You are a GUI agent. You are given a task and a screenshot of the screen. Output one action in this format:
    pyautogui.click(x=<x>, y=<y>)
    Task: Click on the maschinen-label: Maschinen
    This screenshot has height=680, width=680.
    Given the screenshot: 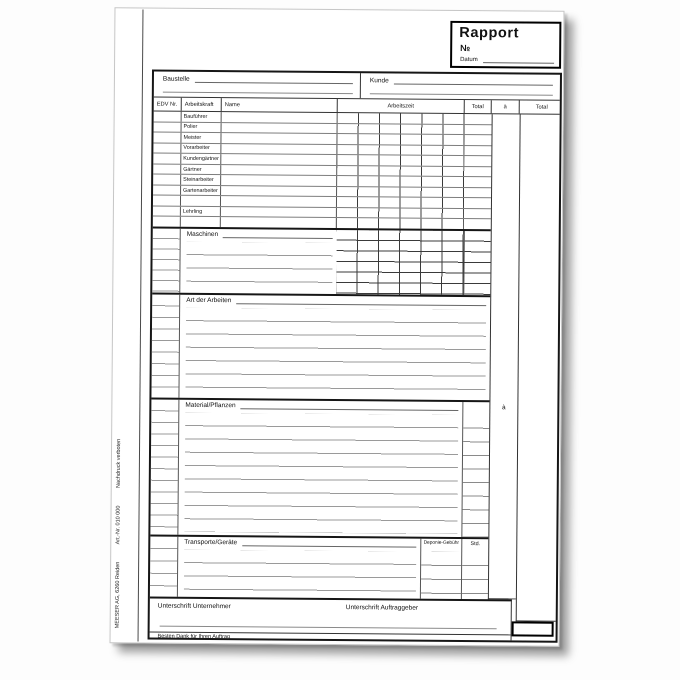 What is the action you would take?
    pyautogui.click(x=202, y=234)
    